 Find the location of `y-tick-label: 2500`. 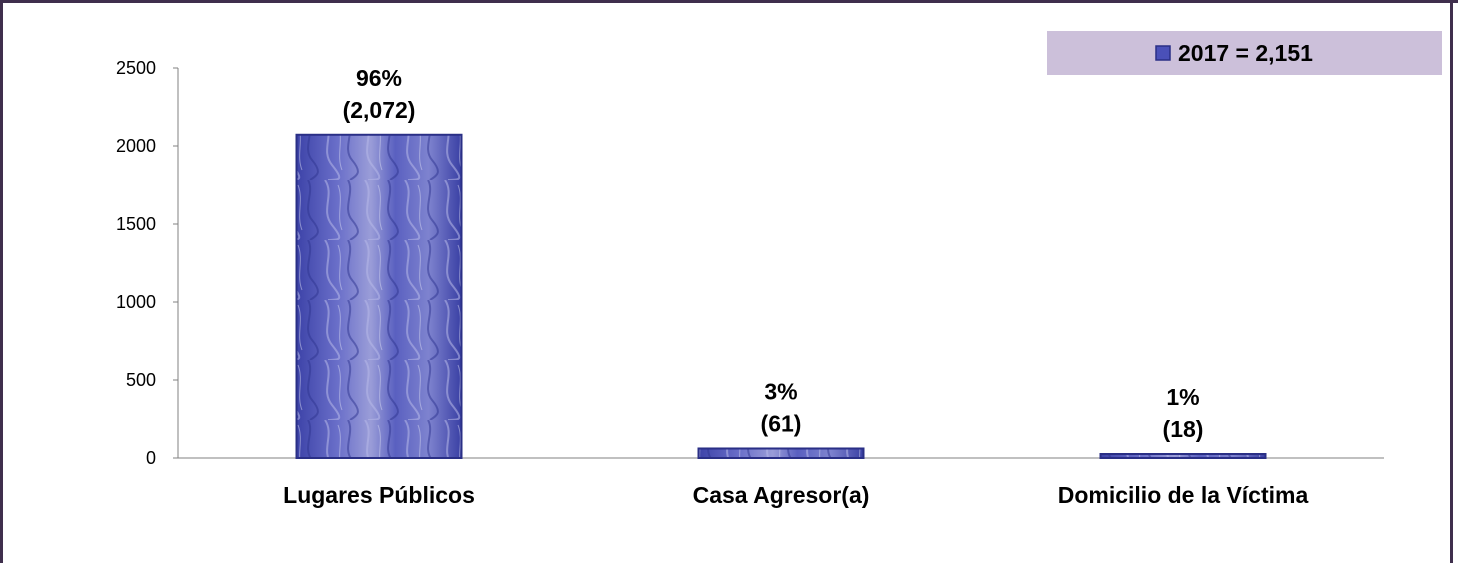

y-tick-label: 2500 is located at coordinates (136, 68).